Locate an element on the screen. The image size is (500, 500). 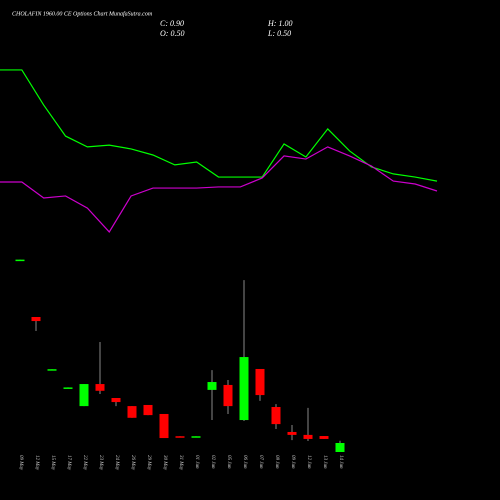
x-tick-label: 24 May is located at coordinates (116, 463).